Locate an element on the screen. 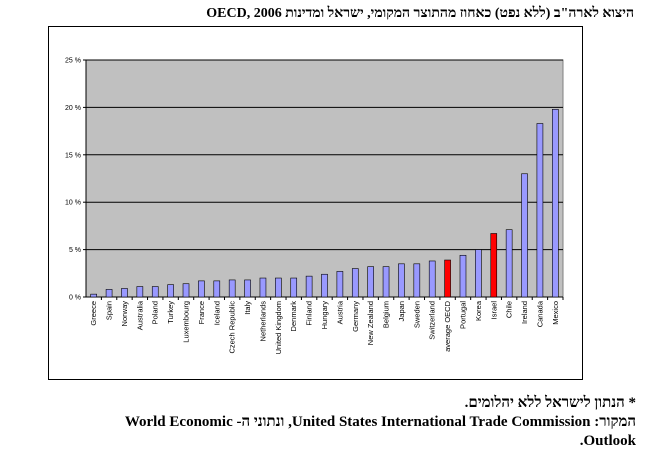 This screenshot has width=654, height=463. x-tick-label: Italy is located at coordinates (247, 308).